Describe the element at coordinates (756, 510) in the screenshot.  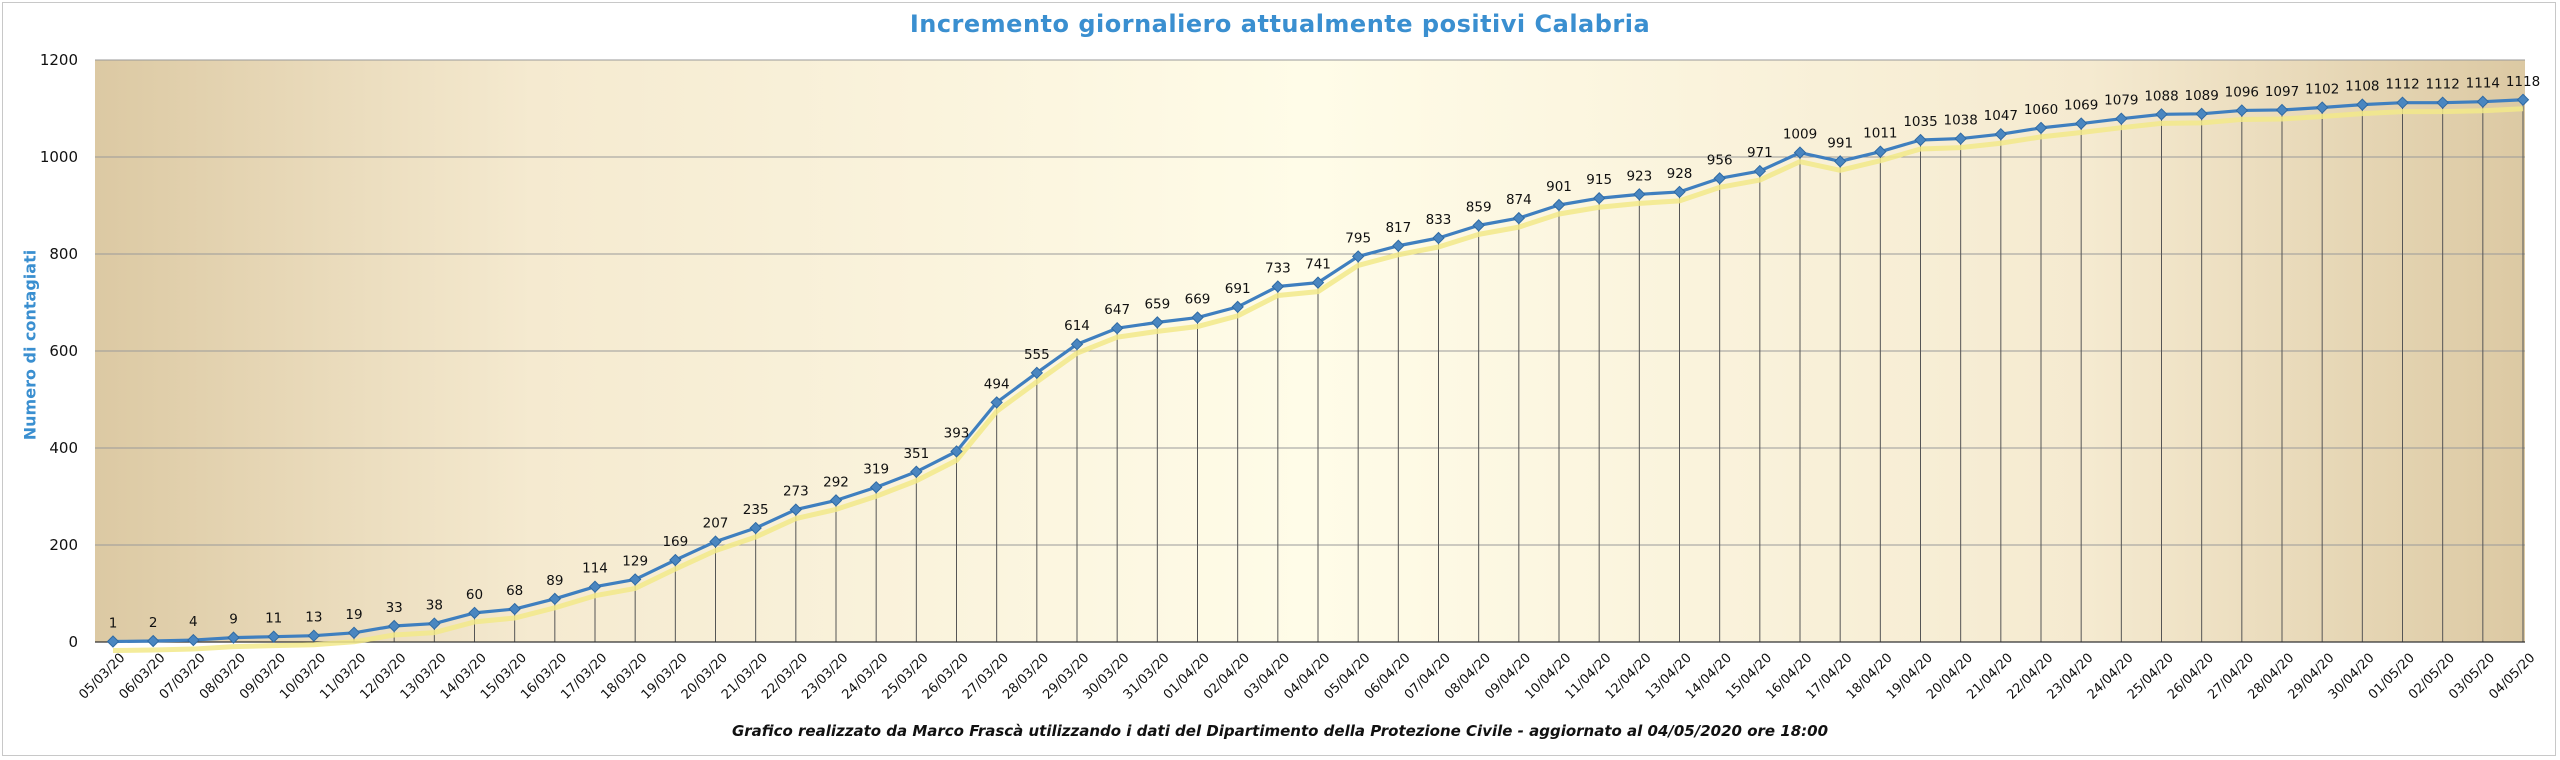
I see `data-label: 235` at that location.